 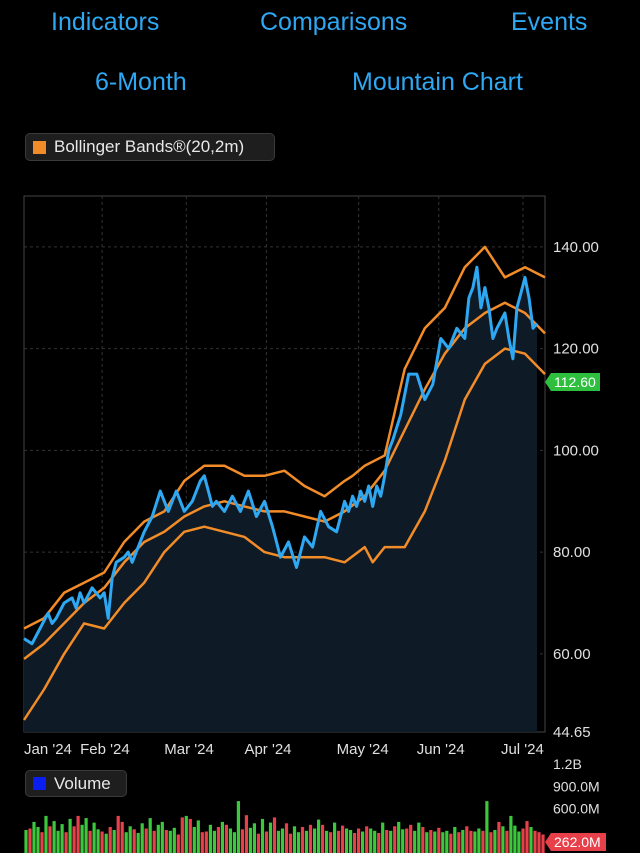 What do you see at coordinates (576, 349) in the screenshot?
I see `y-tick-label: 120.00` at bounding box center [576, 349].